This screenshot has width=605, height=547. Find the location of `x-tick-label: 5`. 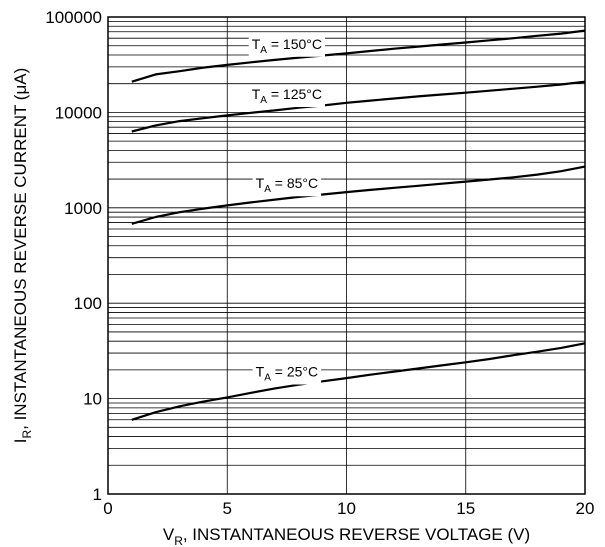

x-tick-label: 5 is located at coordinates (227, 508).